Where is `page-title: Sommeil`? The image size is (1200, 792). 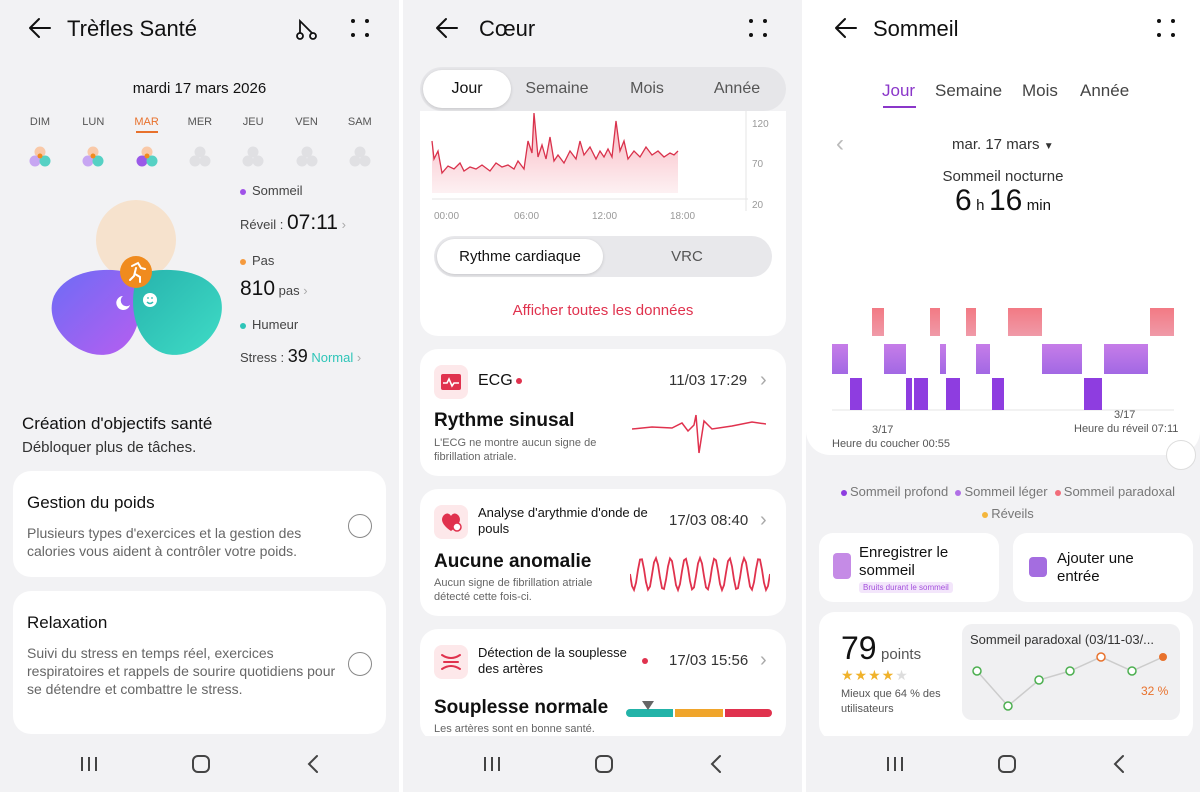 page-title: Sommeil is located at coordinates (916, 28).